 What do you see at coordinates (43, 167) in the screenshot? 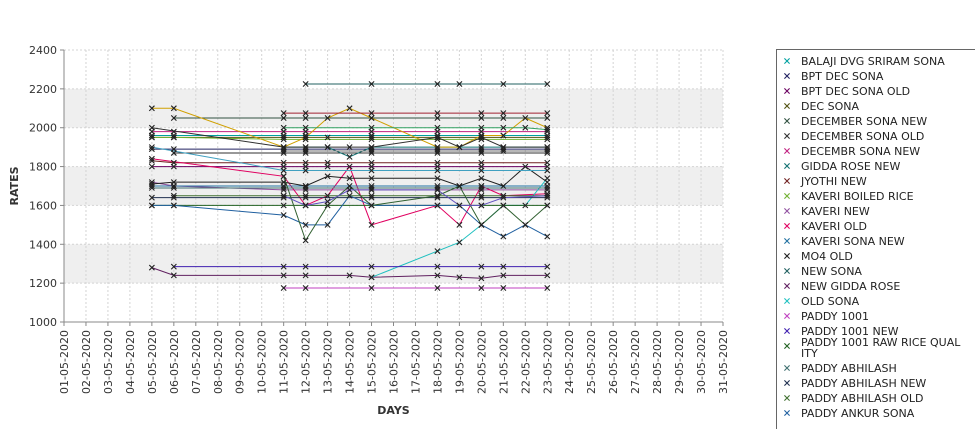
I see `y-tick-label: 1800` at bounding box center [43, 167].